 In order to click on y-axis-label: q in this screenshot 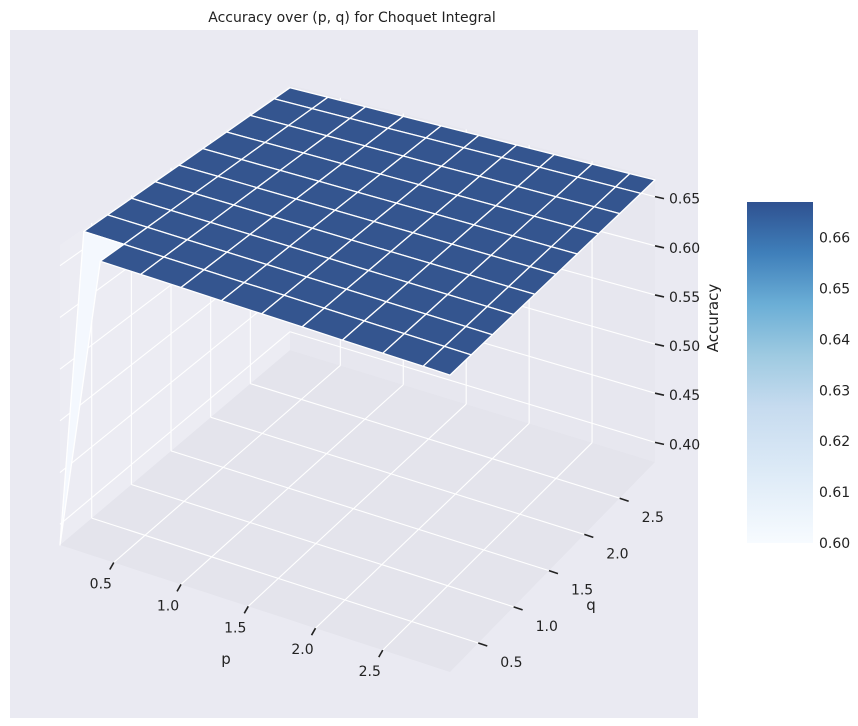, I will do `click(591, 605)`.